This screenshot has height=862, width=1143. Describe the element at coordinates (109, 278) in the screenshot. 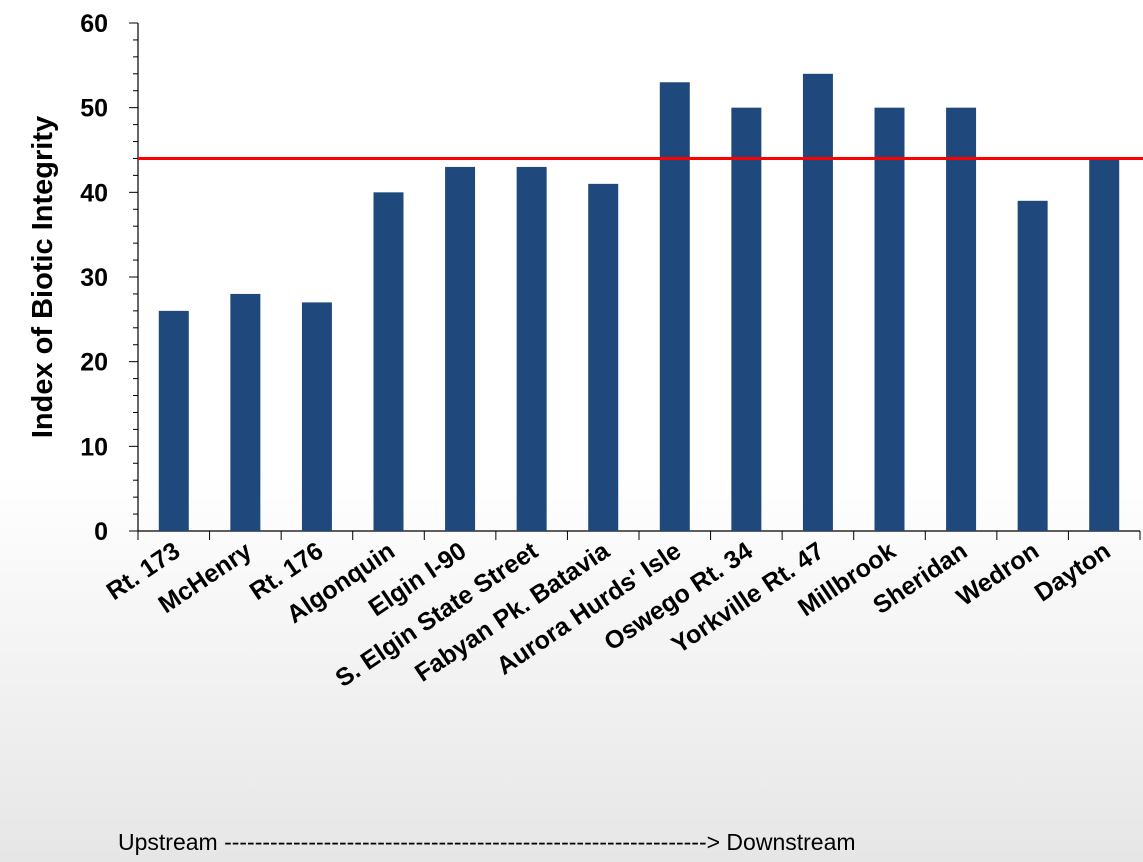

I see `y-axis: 0 10 20 30 40 50 60` at that location.